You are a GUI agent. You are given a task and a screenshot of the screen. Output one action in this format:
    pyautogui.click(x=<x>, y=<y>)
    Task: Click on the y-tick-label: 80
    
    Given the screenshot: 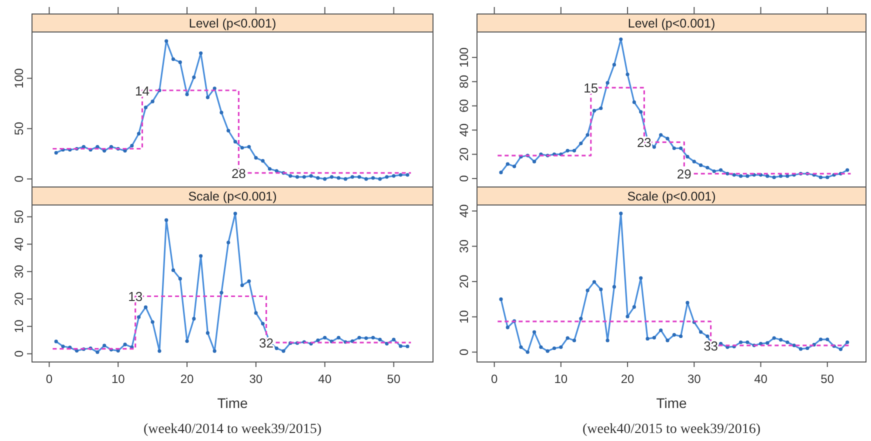 What is the action you would take?
    pyautogui.click(x=464, y=81)
    